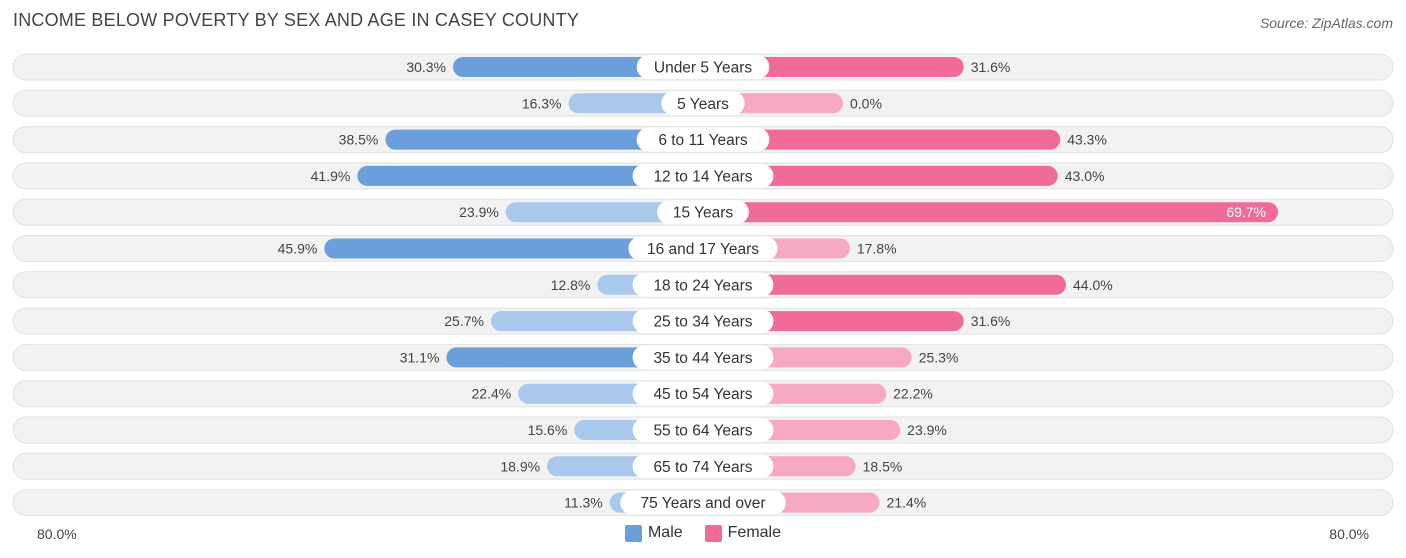 The height and width of the screenshot is (558, 1406). Describe the element at coordinates (1085, 176) in the screenshot. I see `female-value-label: 43.0%` at that location.